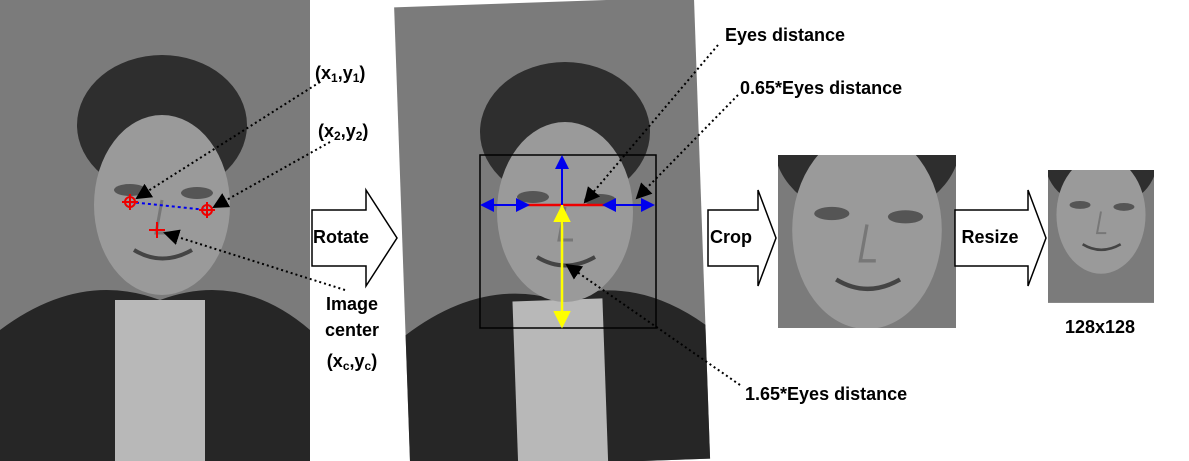 This screenshot has width=1189, height=461. I want to click on point-label: (x2,y2), so click(343, 132).